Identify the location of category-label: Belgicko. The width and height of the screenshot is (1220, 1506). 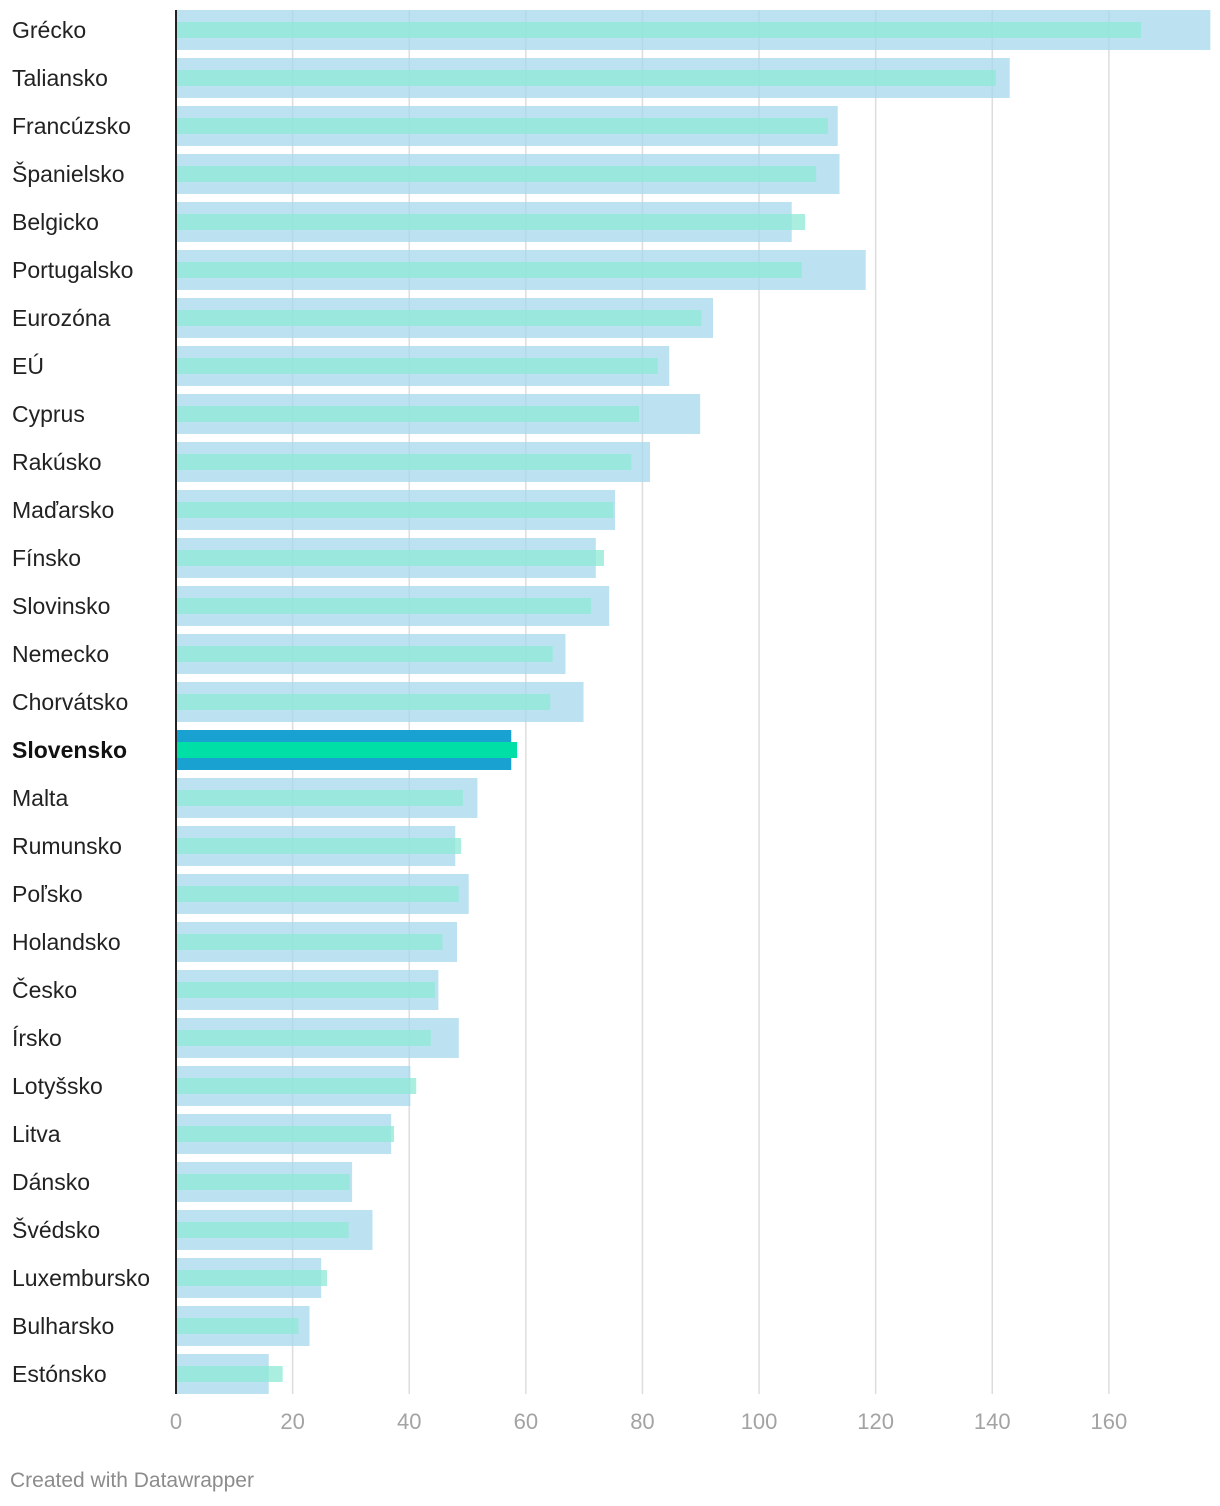
(55, 222).